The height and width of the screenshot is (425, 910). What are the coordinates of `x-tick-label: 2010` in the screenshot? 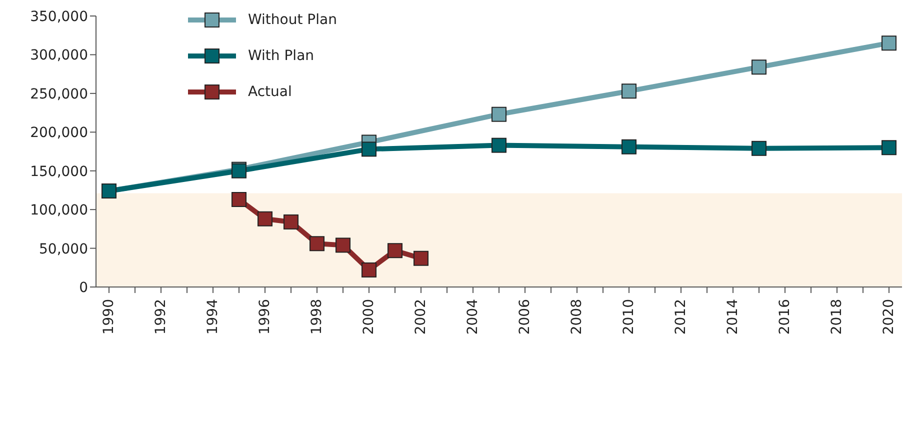 It's located at (628, 317).